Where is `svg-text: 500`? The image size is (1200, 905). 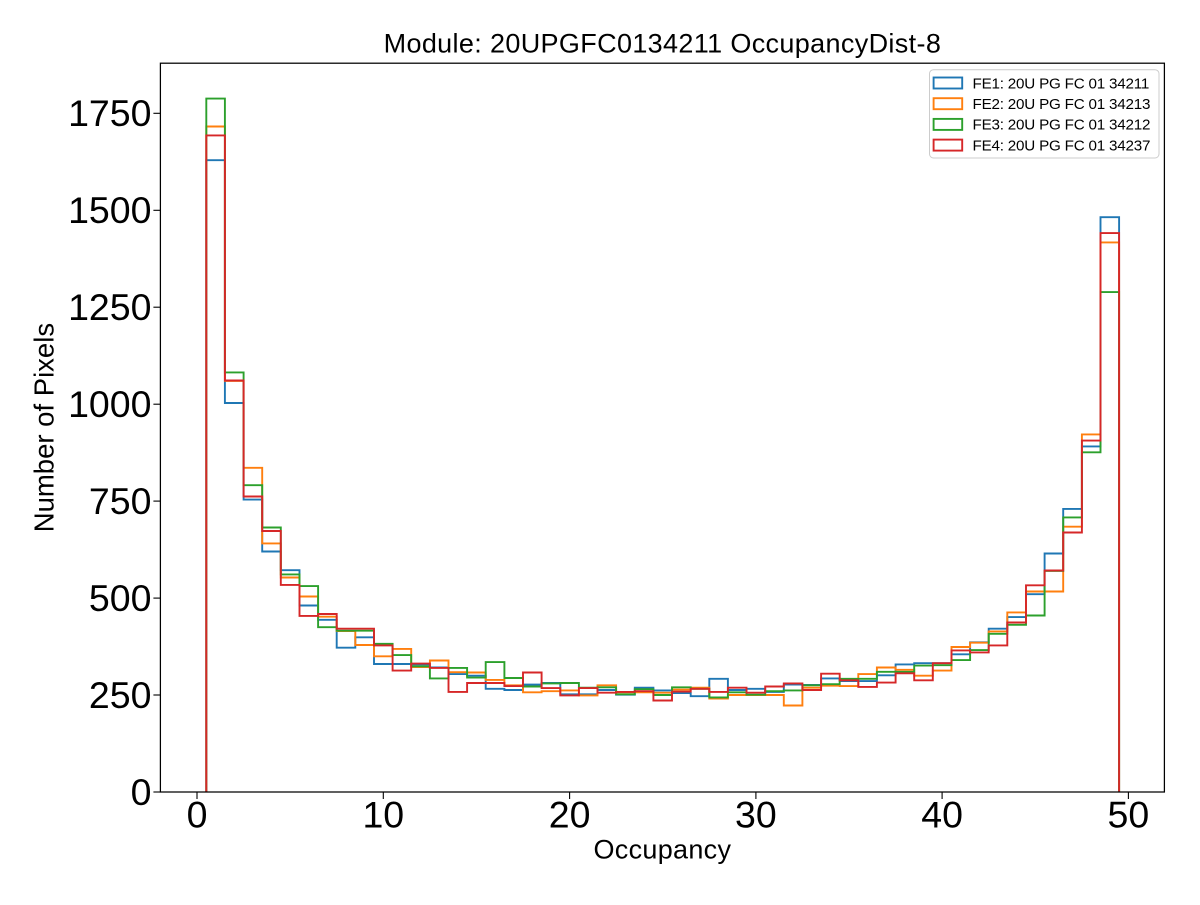 svg-text: 500 is located at coordinates (120, 598).